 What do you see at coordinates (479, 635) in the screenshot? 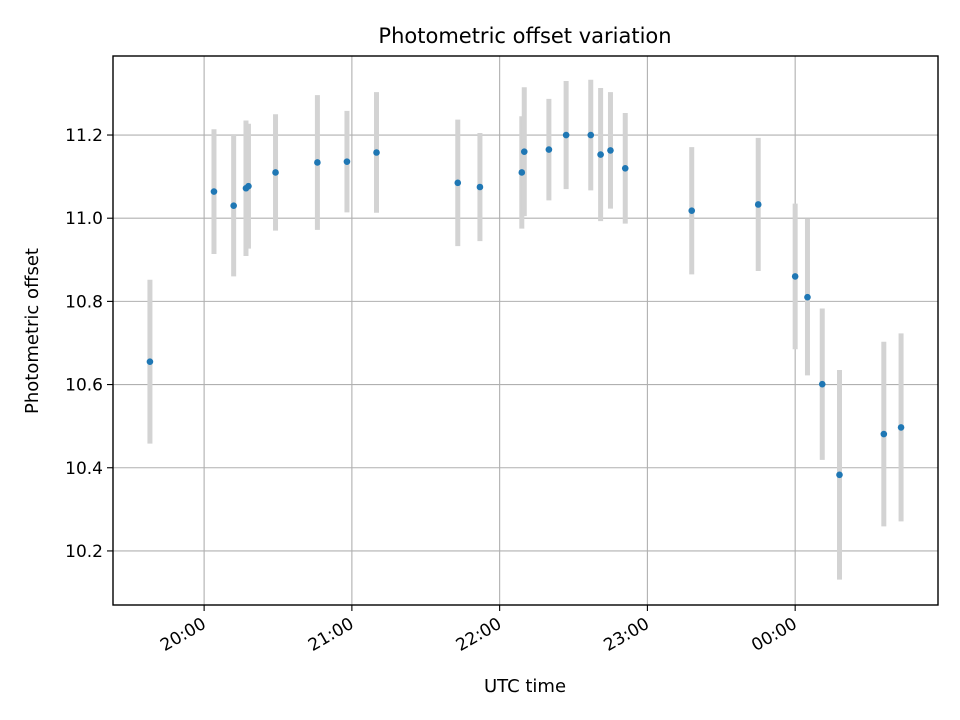
I see `x-tick-label: 22:00` at bounding box center [479, 635].